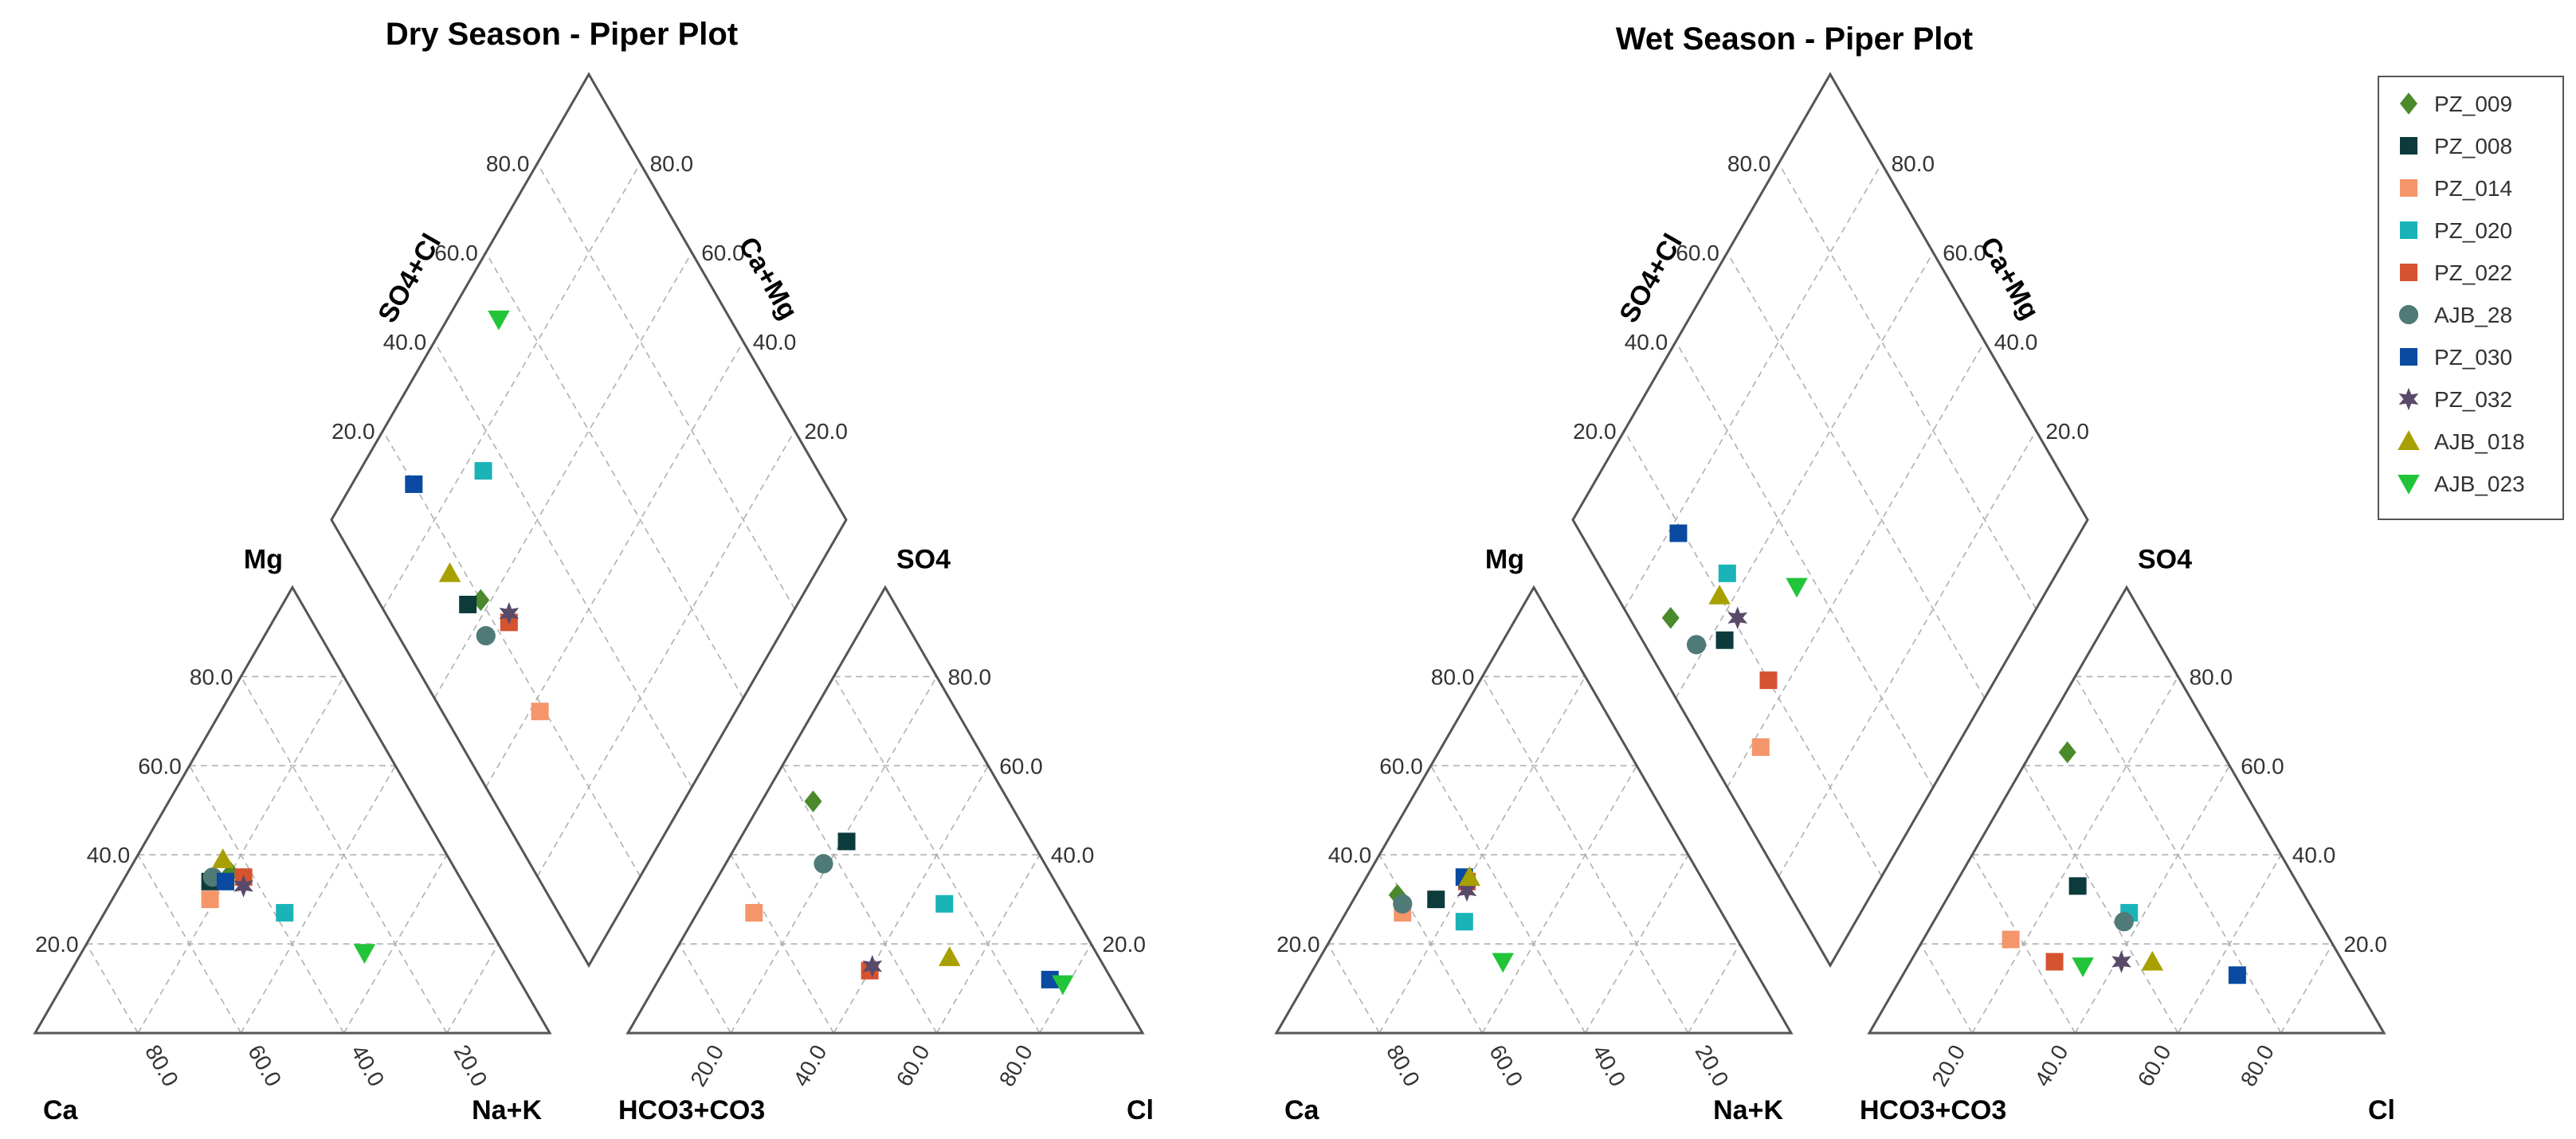  Describe the element at coordinates (508, 163) in the screenshot. I see `so4cl-tick-label: 80.0` at that location.